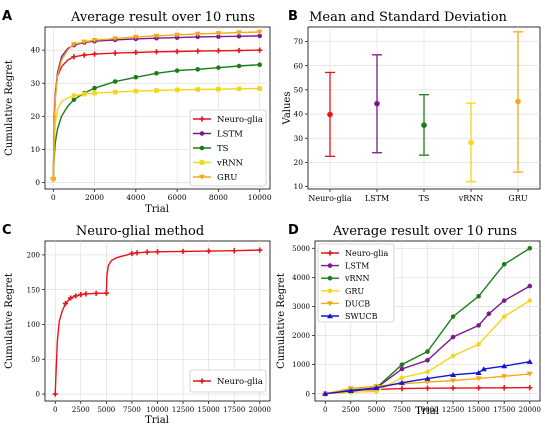 This screenshot has height=427, width=545. I want to click on x-tick-label: vRNN, so click(471, 198).